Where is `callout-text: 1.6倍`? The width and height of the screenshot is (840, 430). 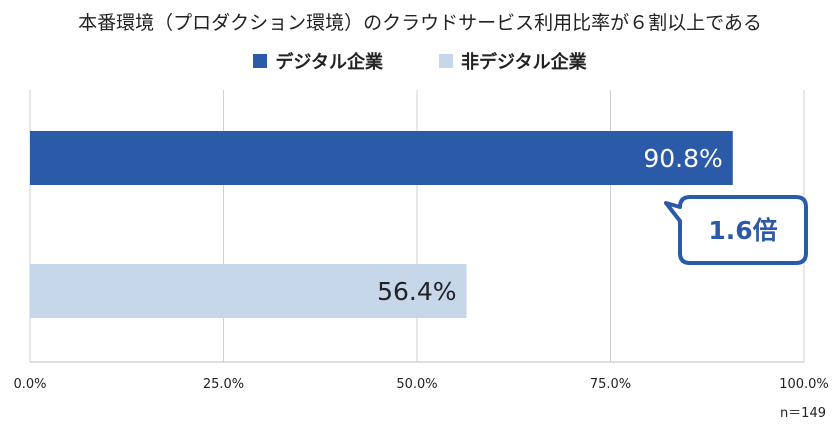 callout-text: 1.6倍 is located at coordinates (742, 230).